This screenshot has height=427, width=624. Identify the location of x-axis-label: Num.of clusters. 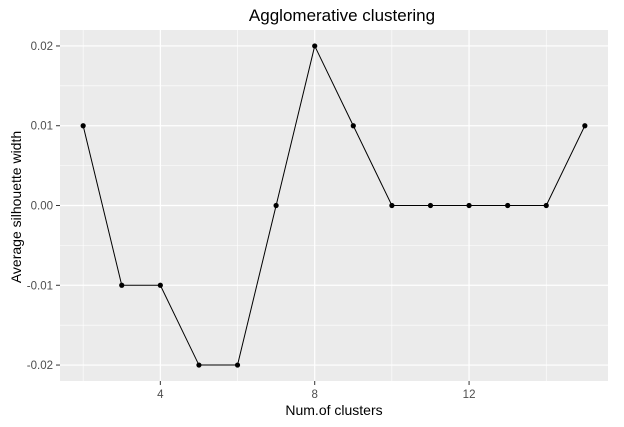
(334, 410).